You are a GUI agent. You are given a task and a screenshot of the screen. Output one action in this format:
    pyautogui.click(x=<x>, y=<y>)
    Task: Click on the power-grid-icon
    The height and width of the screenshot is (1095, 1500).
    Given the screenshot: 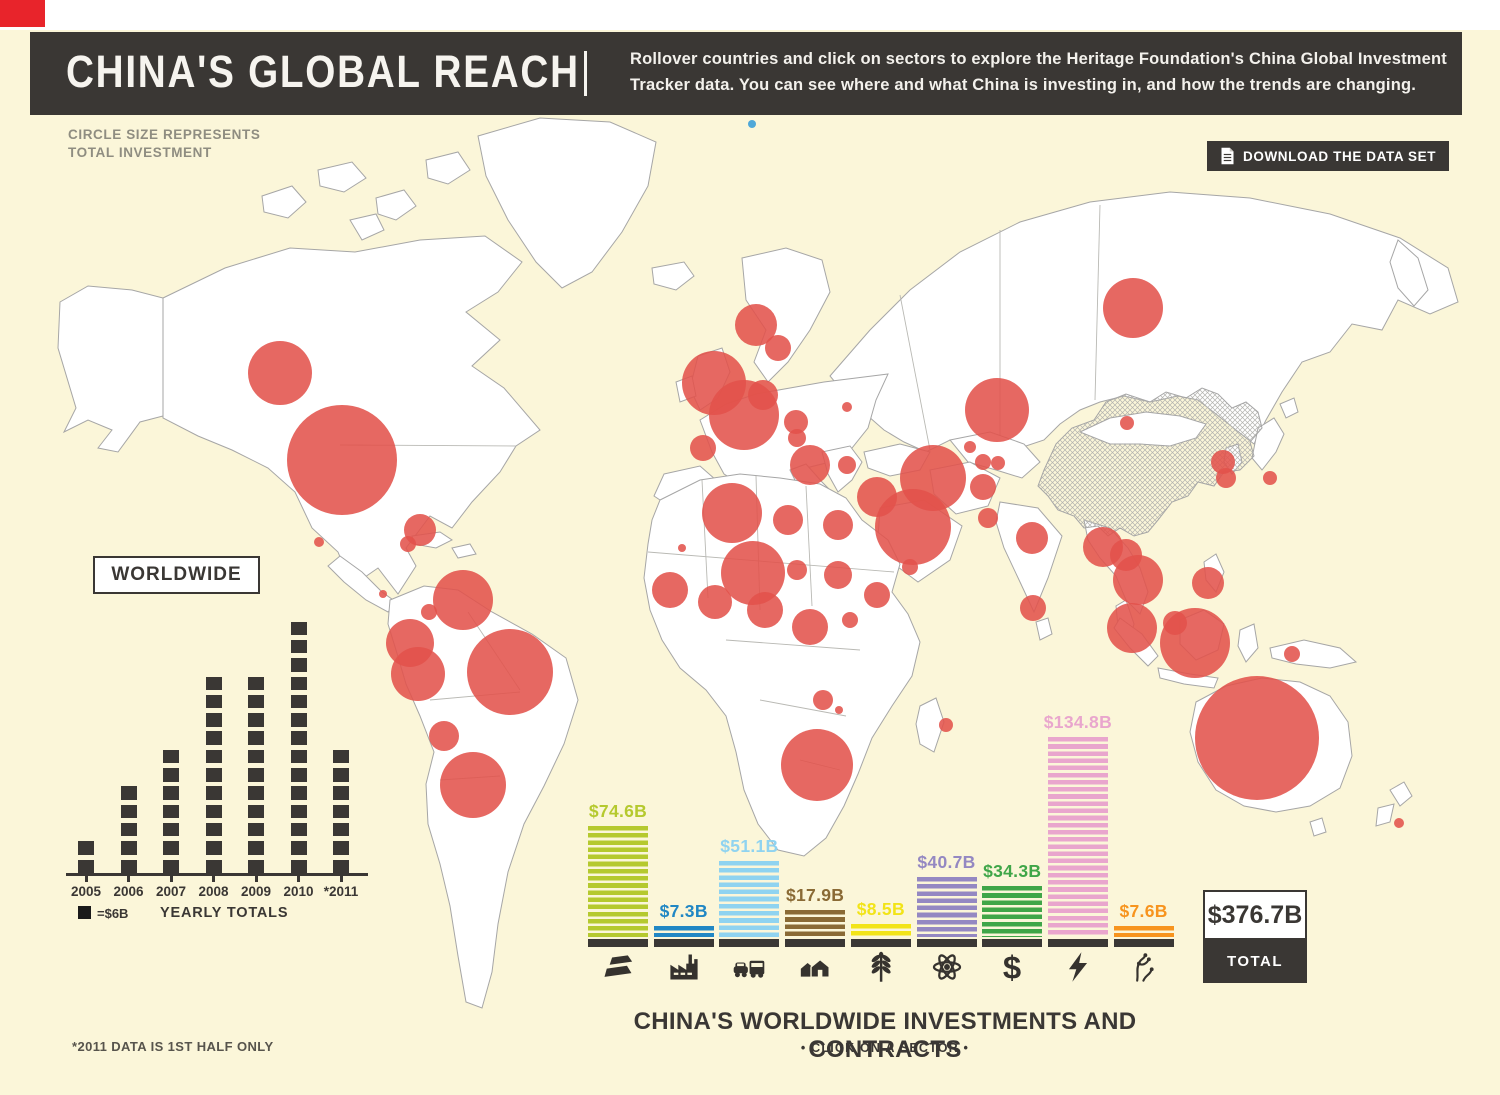 What is the action you would take?
    pyautogui.click(x=1144, y=967)
    